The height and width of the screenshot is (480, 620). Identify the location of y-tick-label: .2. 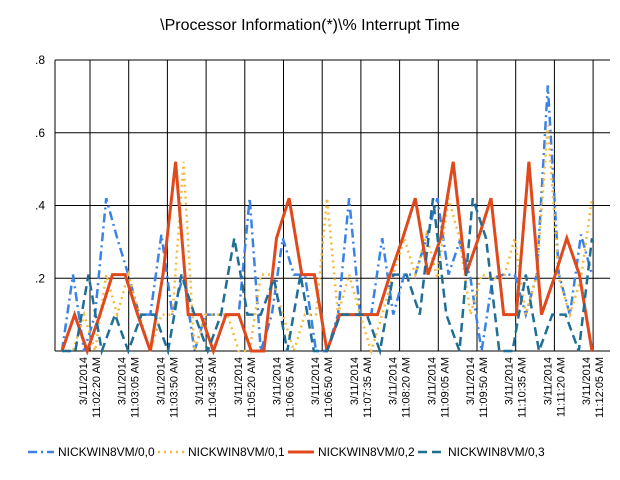
(40, 278).